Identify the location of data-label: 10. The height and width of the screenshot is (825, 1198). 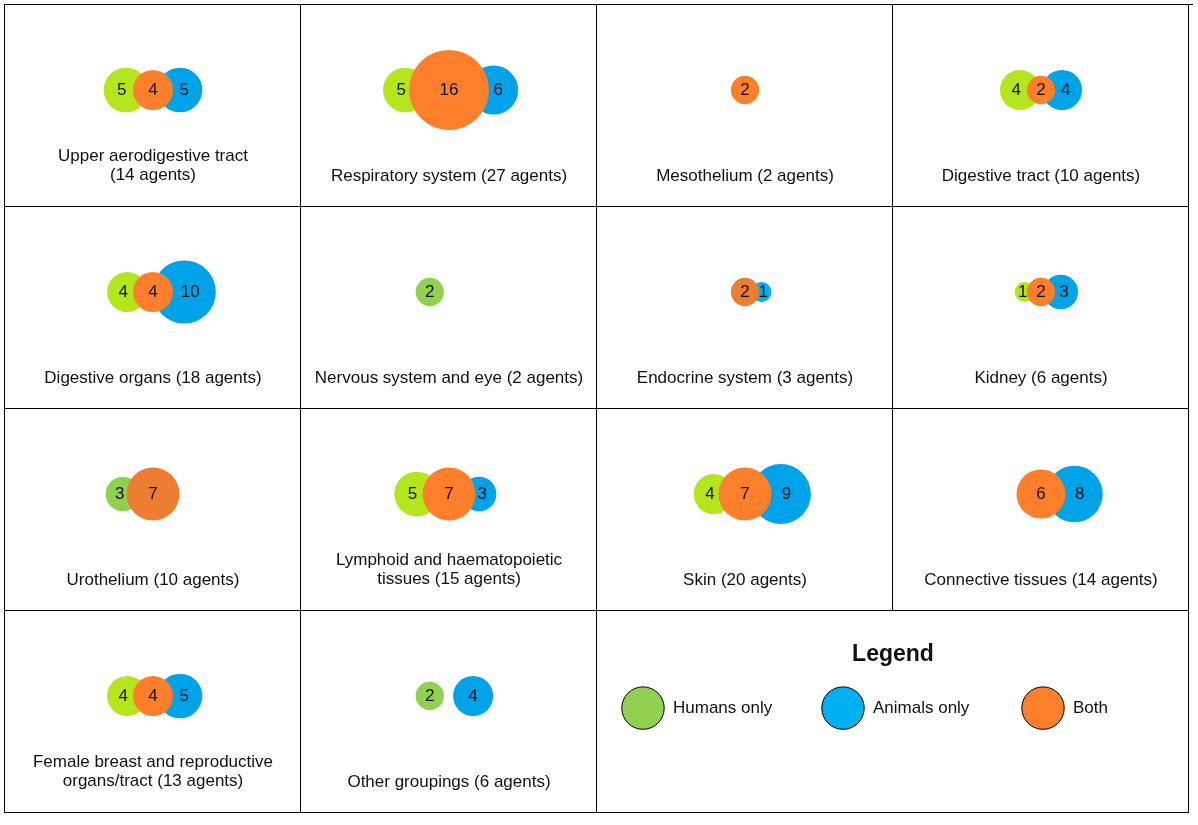
(190, 291).